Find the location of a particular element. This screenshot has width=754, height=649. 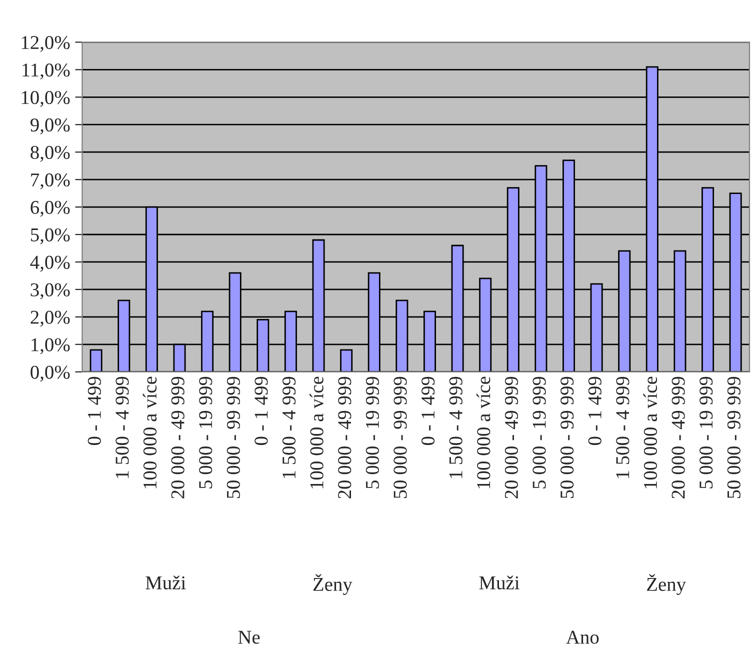

y-tick-label: 6,0% is located at coordinates (50, 208).